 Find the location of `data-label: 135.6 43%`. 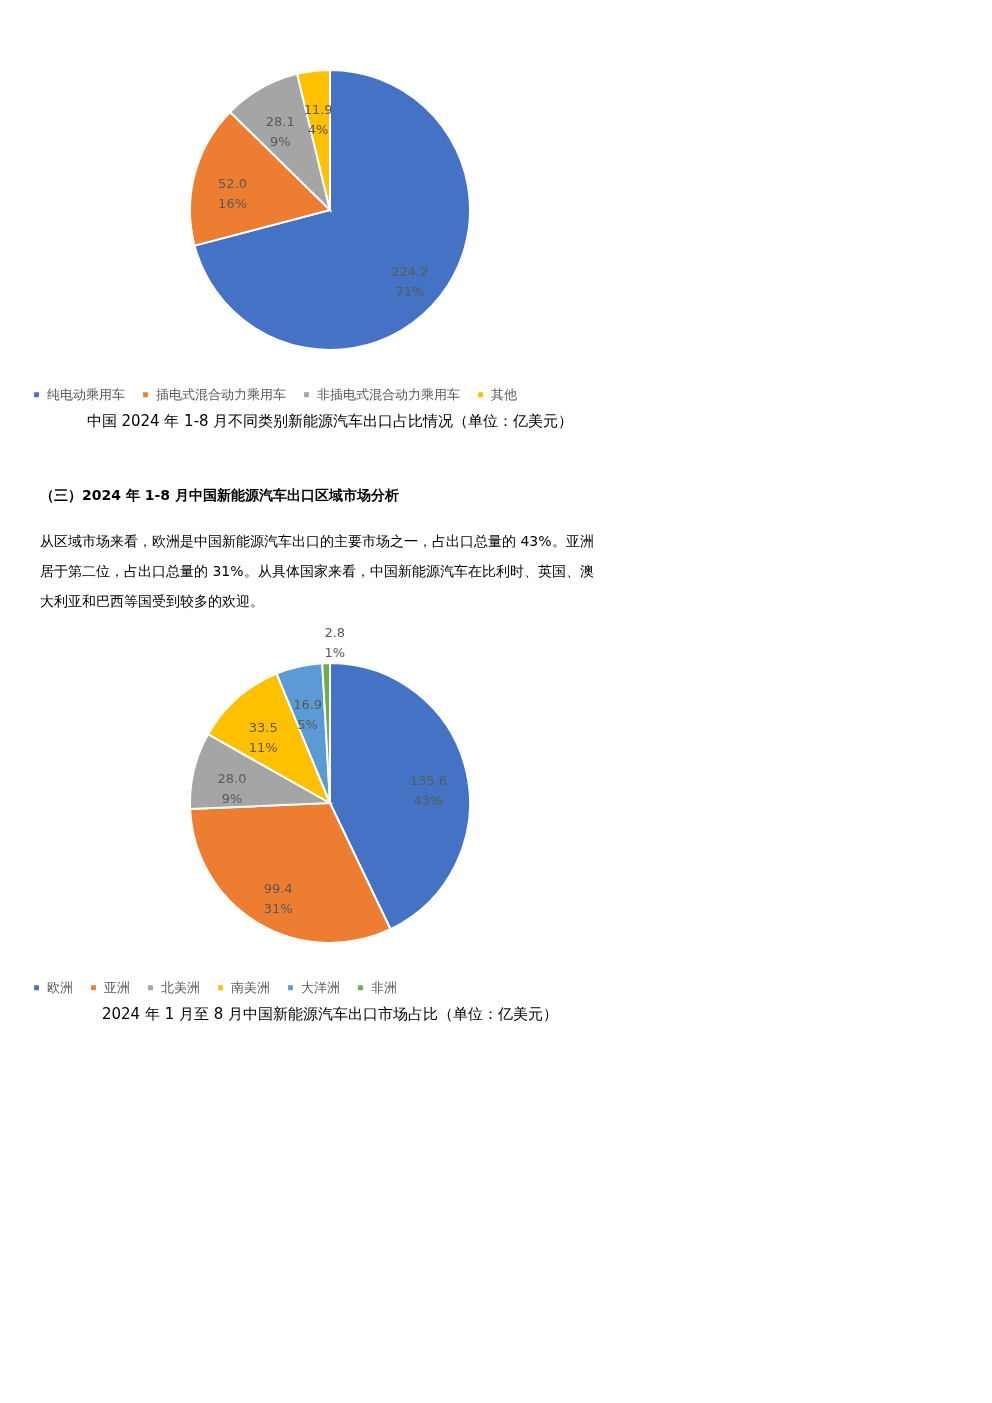

data-label: 135.6 43% is located at coordinates (428, 790).